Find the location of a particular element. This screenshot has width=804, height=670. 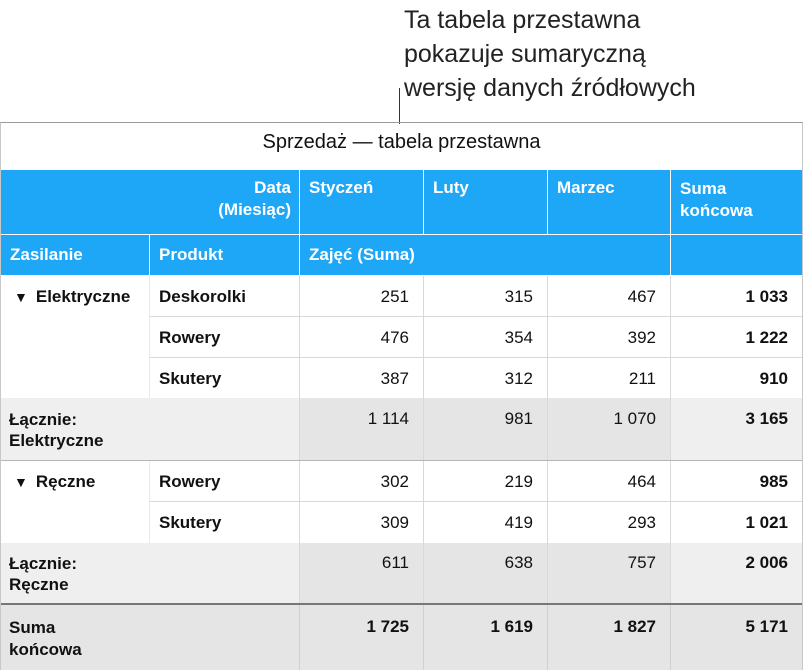

value-cell: 392 is located at coordinates (641, 337).